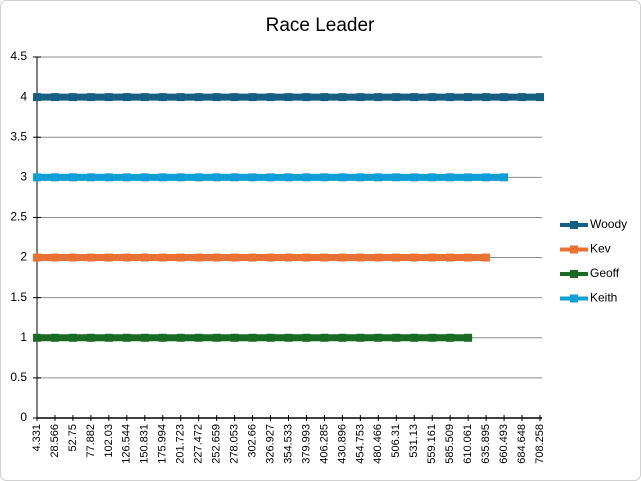 The image size is (641, 481). What do you see at coordinates (468, 444) in the screenshot?
I see `x-tick-label: 610.061` at bounding box center [468, 444].